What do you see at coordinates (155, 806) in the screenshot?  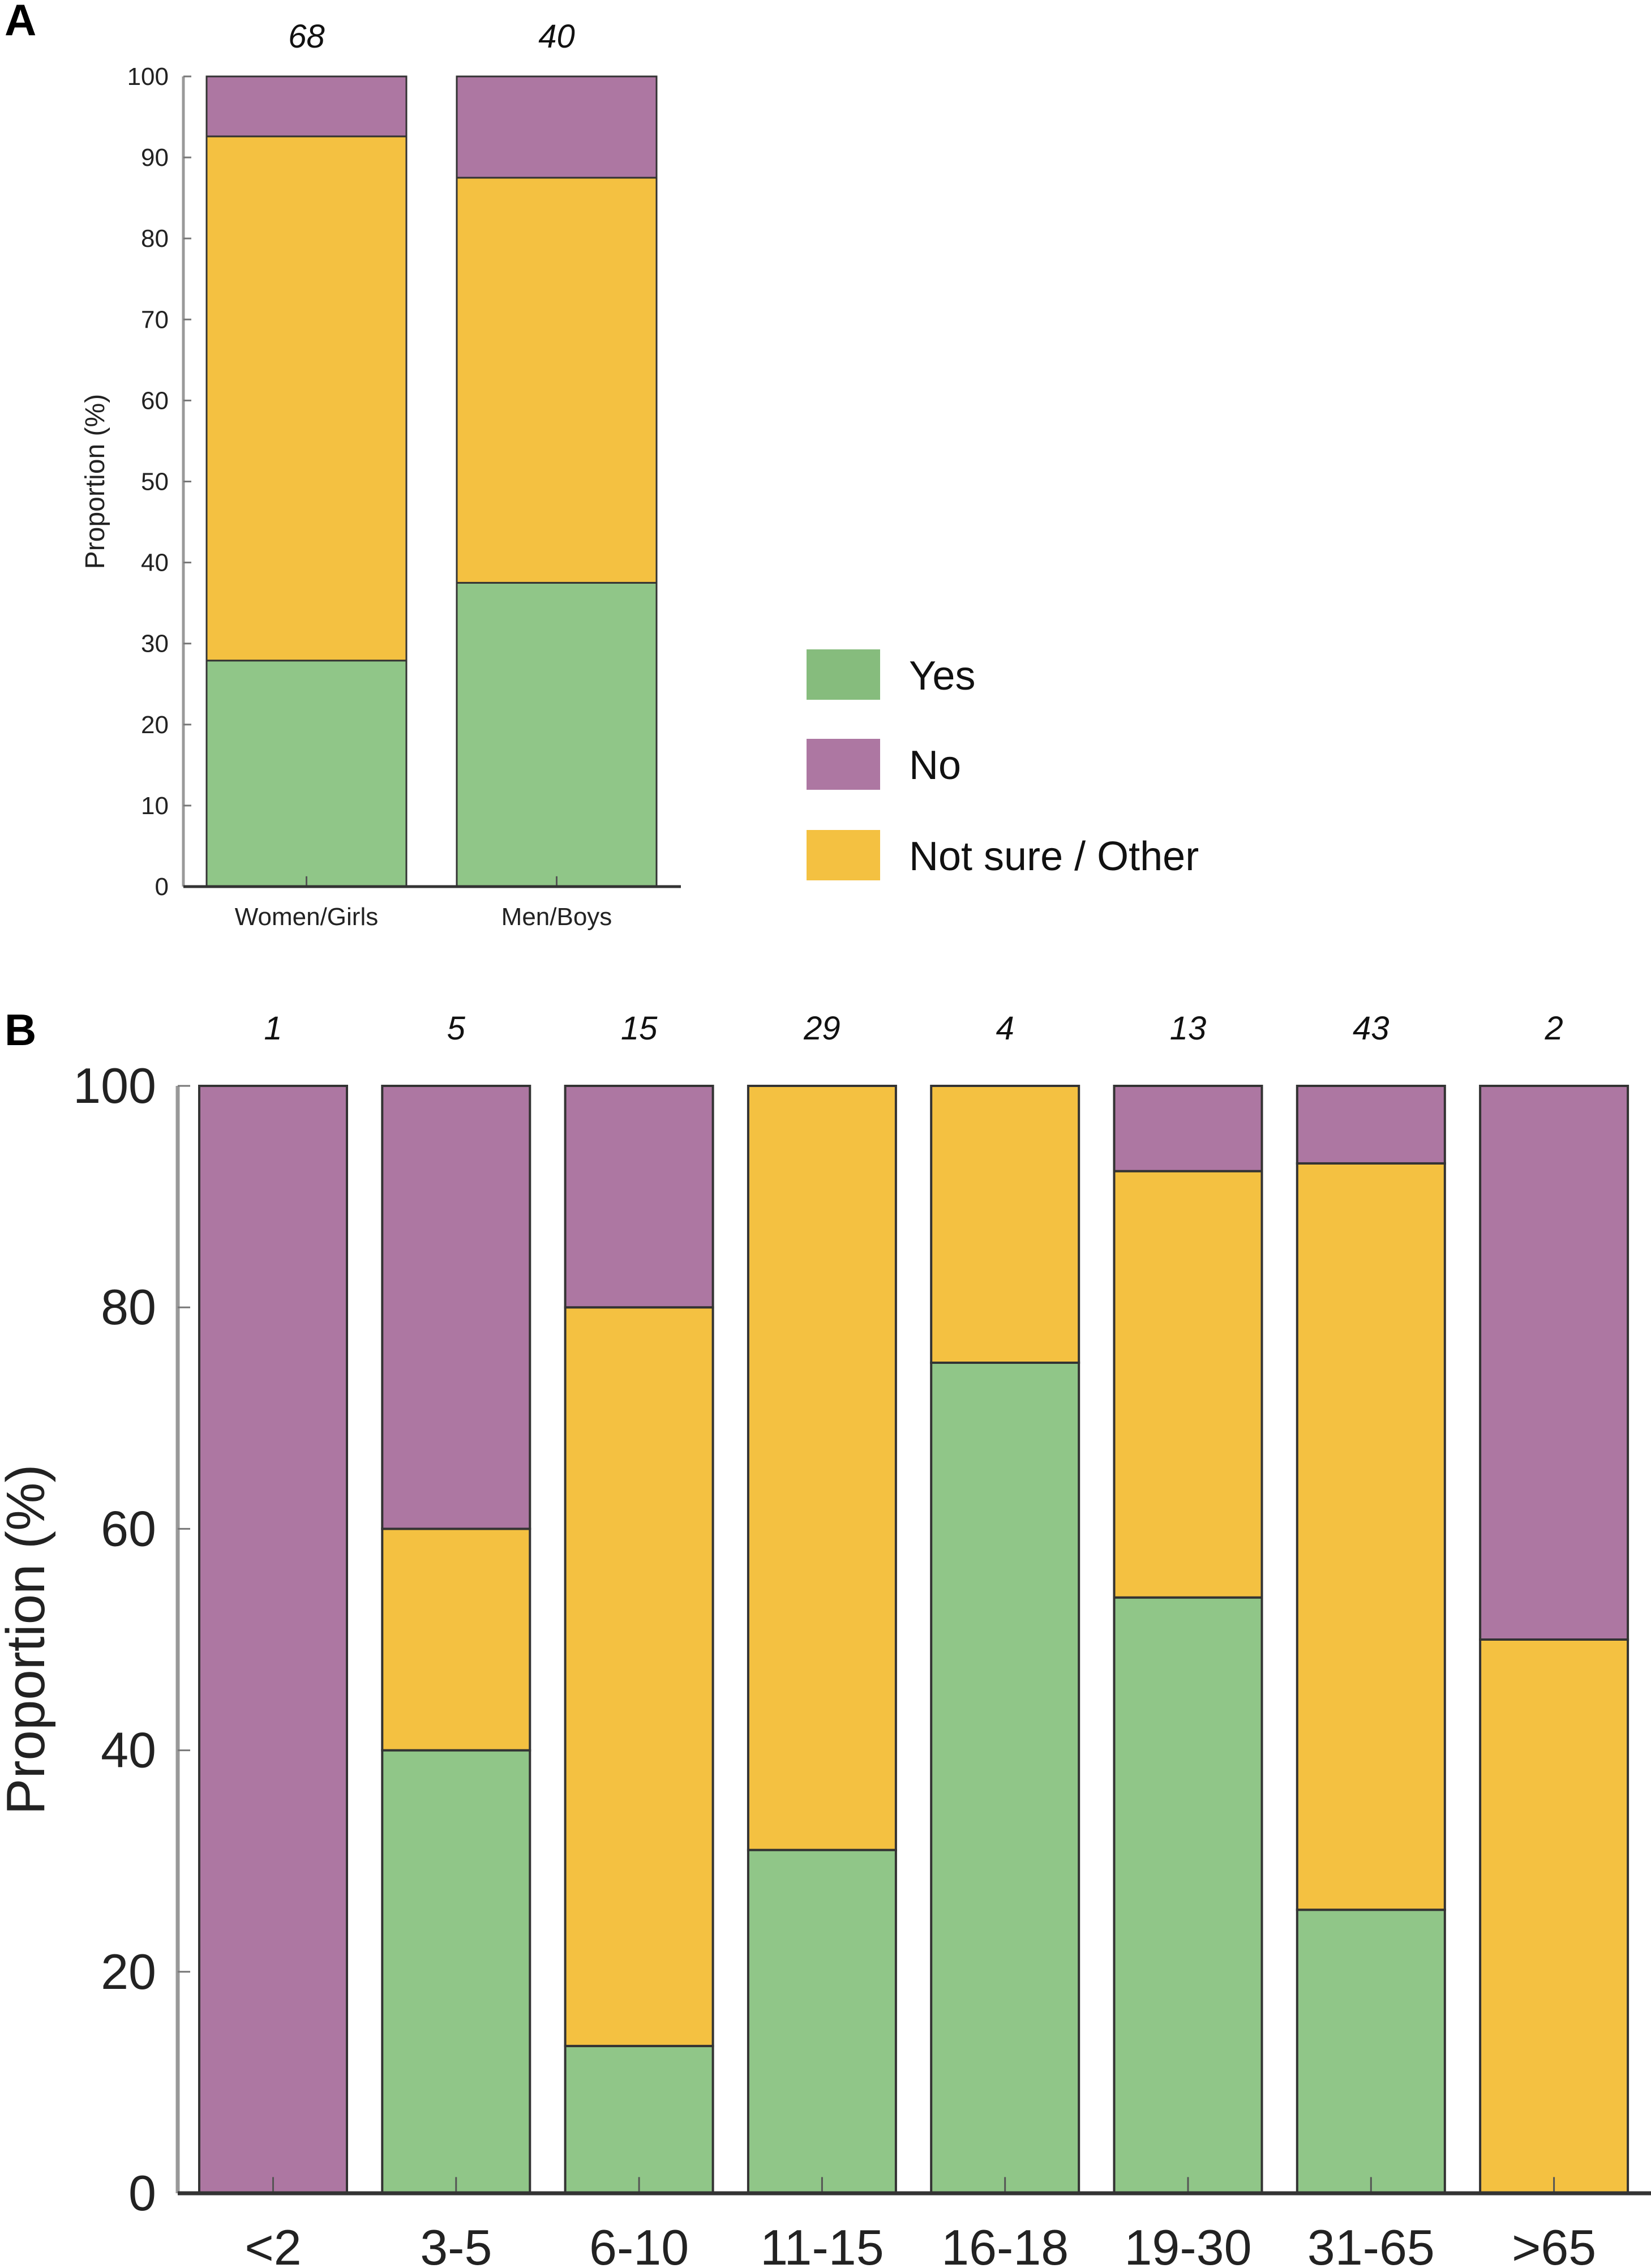 I see `panel-a-y-tick-label: 10` at bounding box center [155, 806].